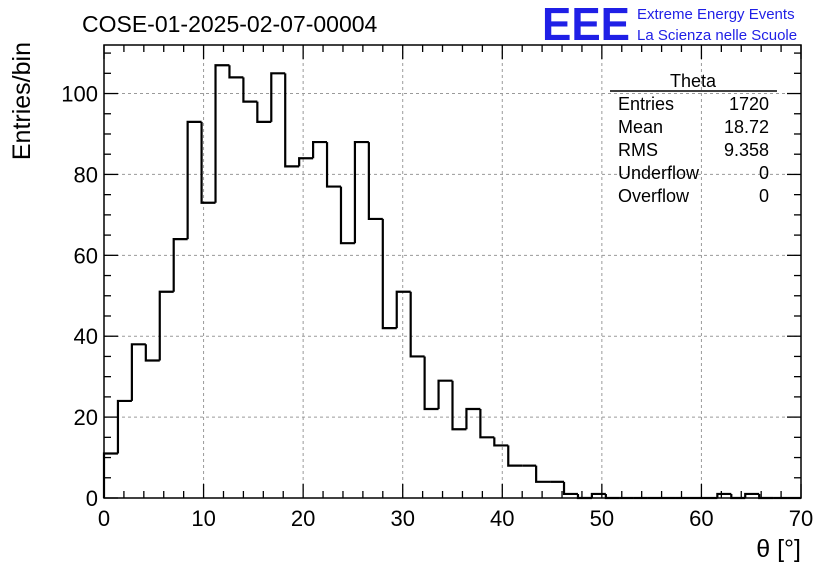 The height and width of the screenshot is (572, 836). What do you see at coordinates (86, 174) in the screenshot?
I see `y-tick-label: 80` at bounding box center [86, 174].